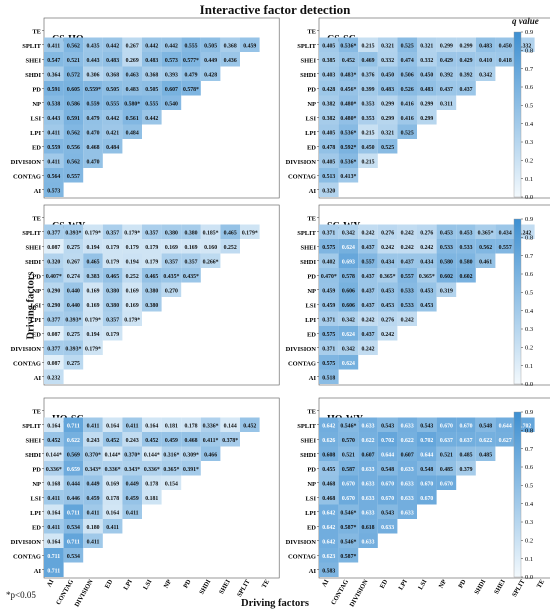 This screenshot has width=550, height=615. Describe the element at coordinates (187, 583) in the screenshot. I see `x-tick-label: PD` at that location.